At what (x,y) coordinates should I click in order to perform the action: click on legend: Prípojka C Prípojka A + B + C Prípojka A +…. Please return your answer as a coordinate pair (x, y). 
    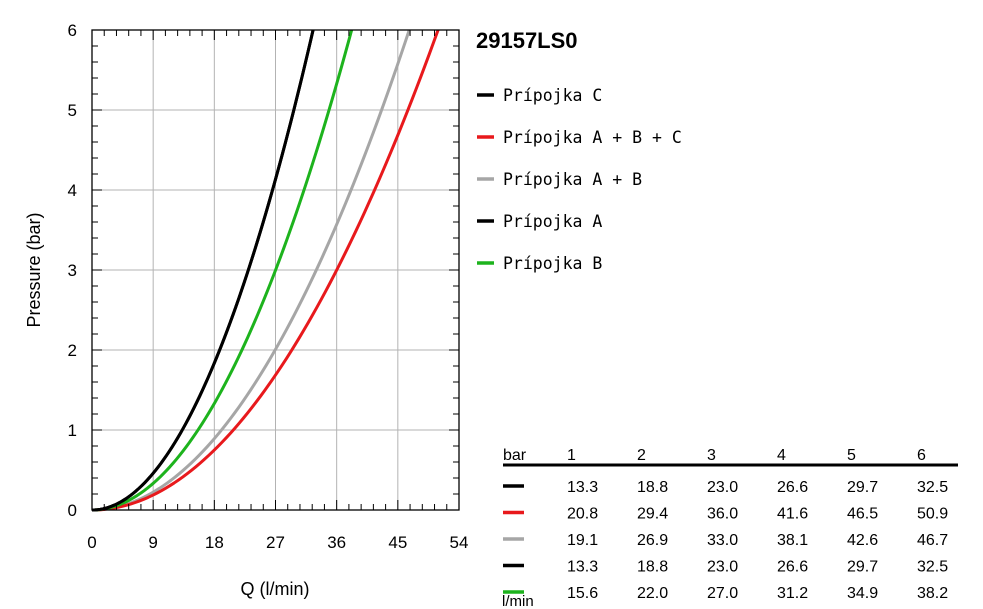
    Looking at the image, I should click on (579, 179).